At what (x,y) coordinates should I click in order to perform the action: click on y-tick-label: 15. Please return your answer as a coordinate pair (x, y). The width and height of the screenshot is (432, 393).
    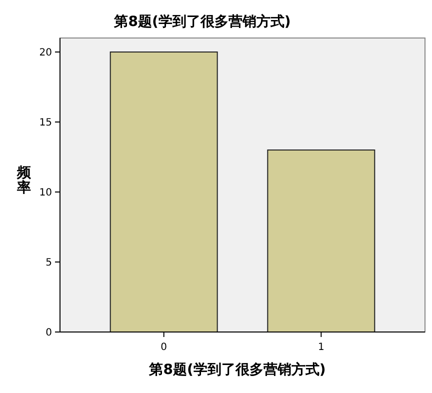
    Looking at the image, I should click on (45, 123).